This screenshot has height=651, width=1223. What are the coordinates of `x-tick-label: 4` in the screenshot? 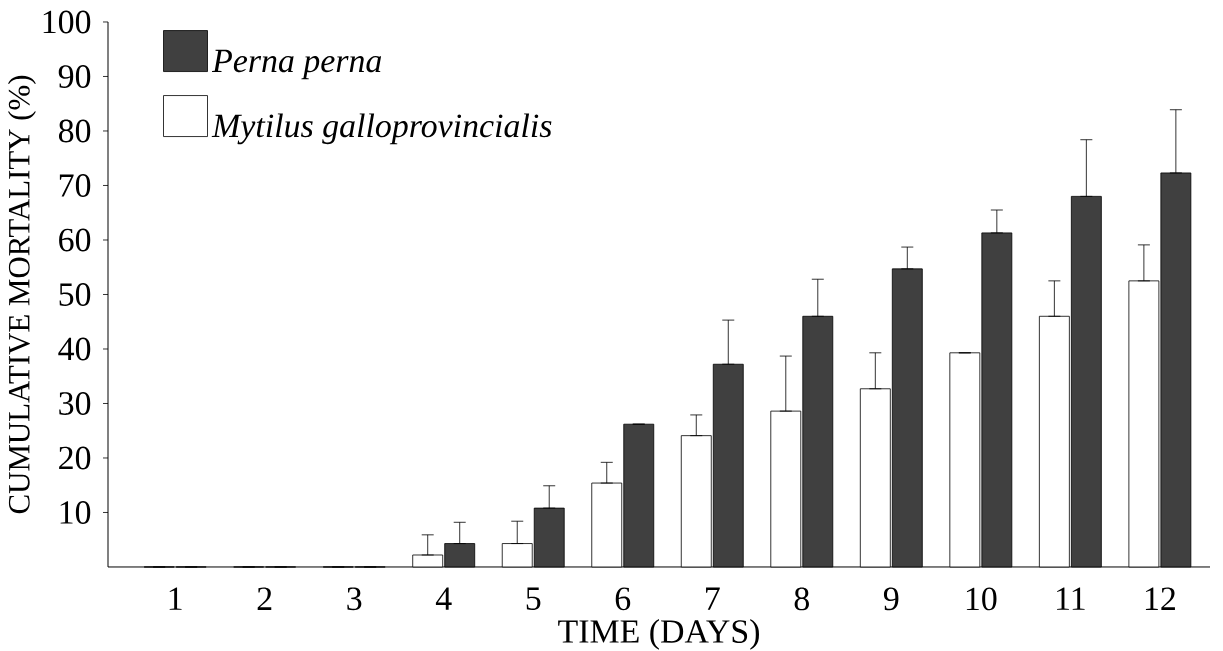 It's located at (443, 598).